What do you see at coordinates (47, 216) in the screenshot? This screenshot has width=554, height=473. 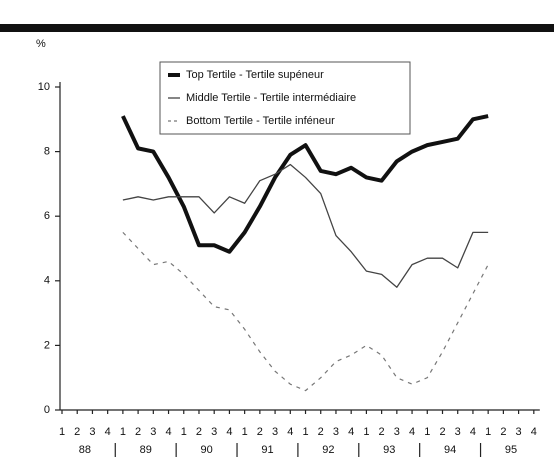 I see `y-tick-label: 6` at bounding box center [47, 216].